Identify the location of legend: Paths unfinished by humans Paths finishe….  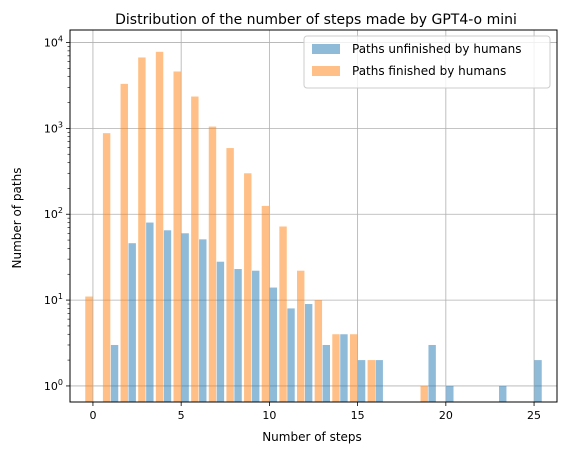
(427, 62).